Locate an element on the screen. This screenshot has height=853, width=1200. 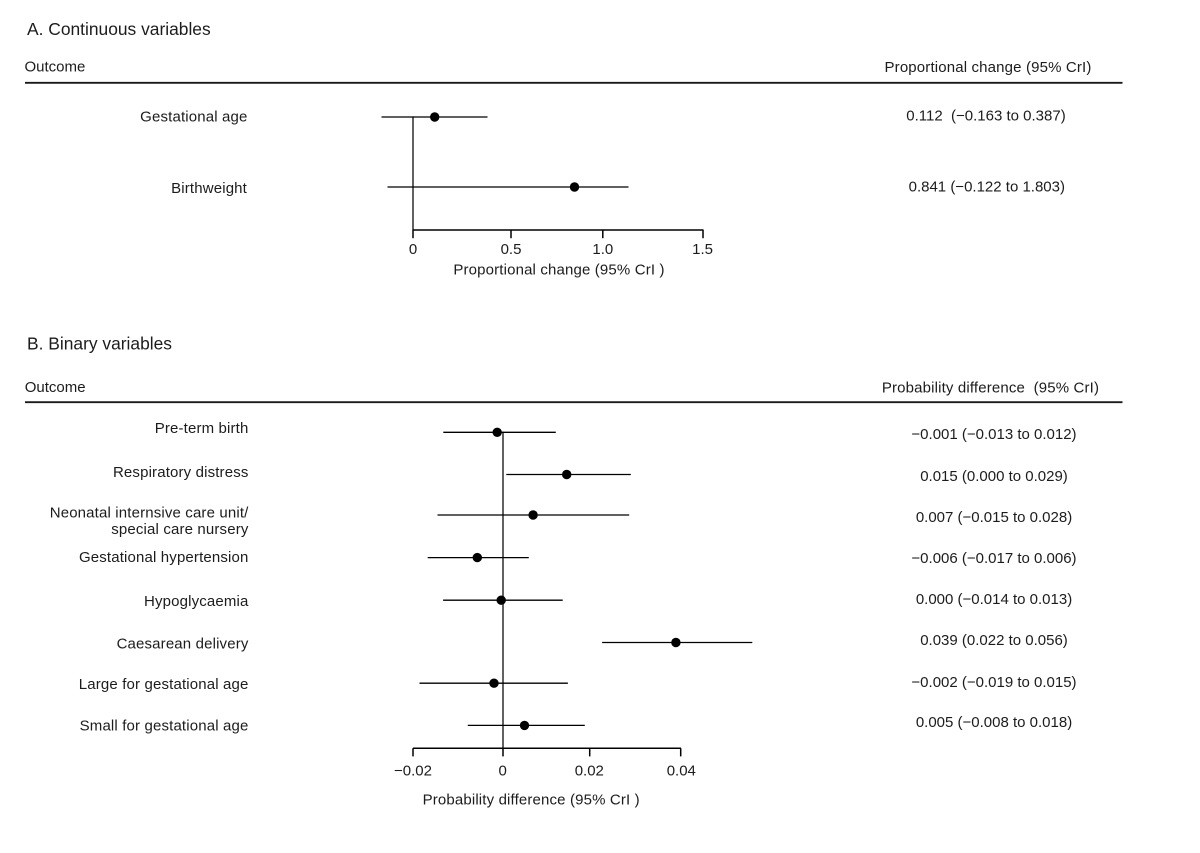
svg-text: 0.005 (−0.008 to 0.018) is located at coordinates (994, 722).